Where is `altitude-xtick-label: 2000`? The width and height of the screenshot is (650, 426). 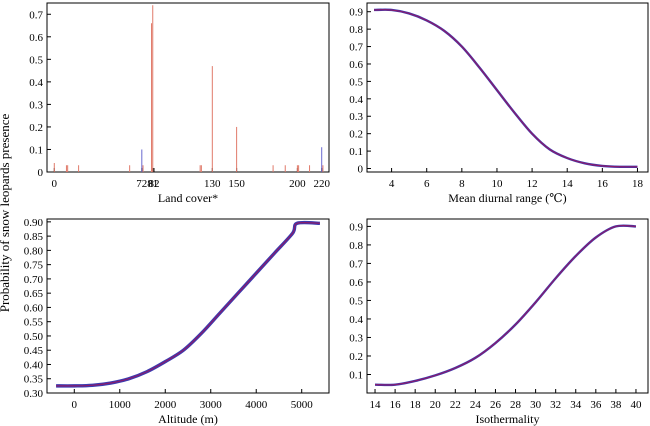
altitude-xtick-label: 2000 is located at coordinates (165, 405).